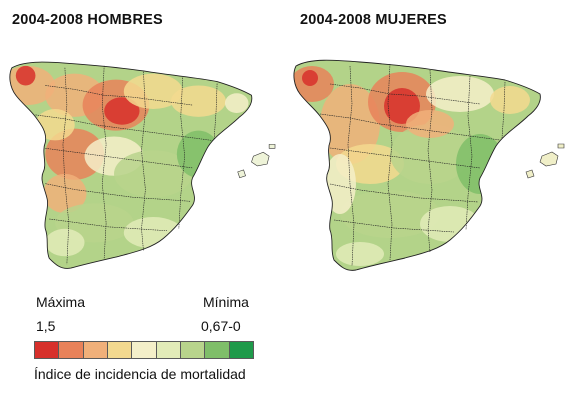 The image size is (575, 400). What do you see at coordinates (221, 326) in the screenshot?
I see `legend-min-value: 0,67-0` at bounding box center [221, 326].